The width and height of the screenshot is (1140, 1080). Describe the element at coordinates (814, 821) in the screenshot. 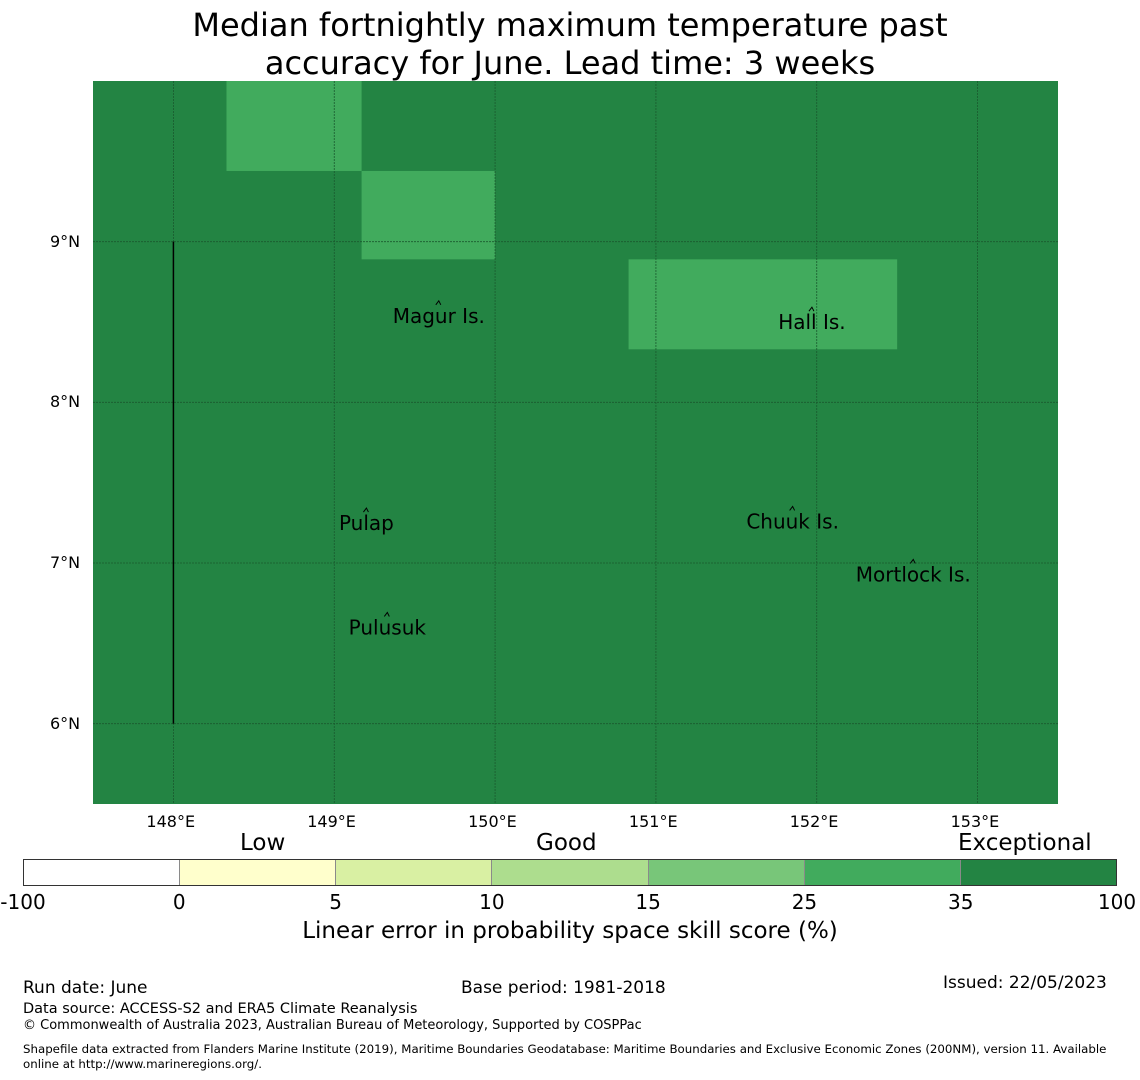

I see `x-tick-label: 152°E` at that location.